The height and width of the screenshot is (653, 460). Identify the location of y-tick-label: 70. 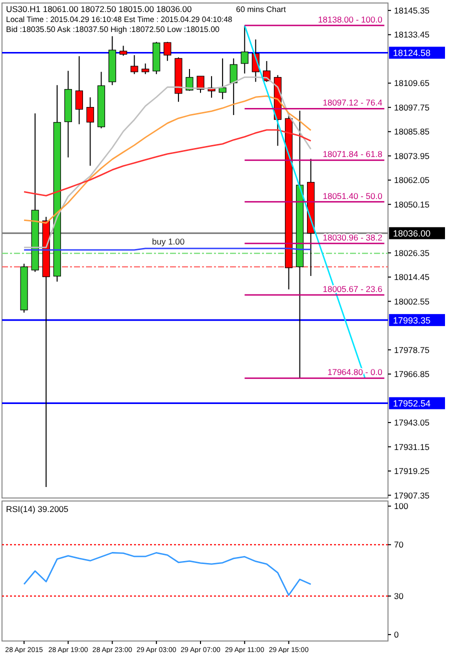
(399, 545).